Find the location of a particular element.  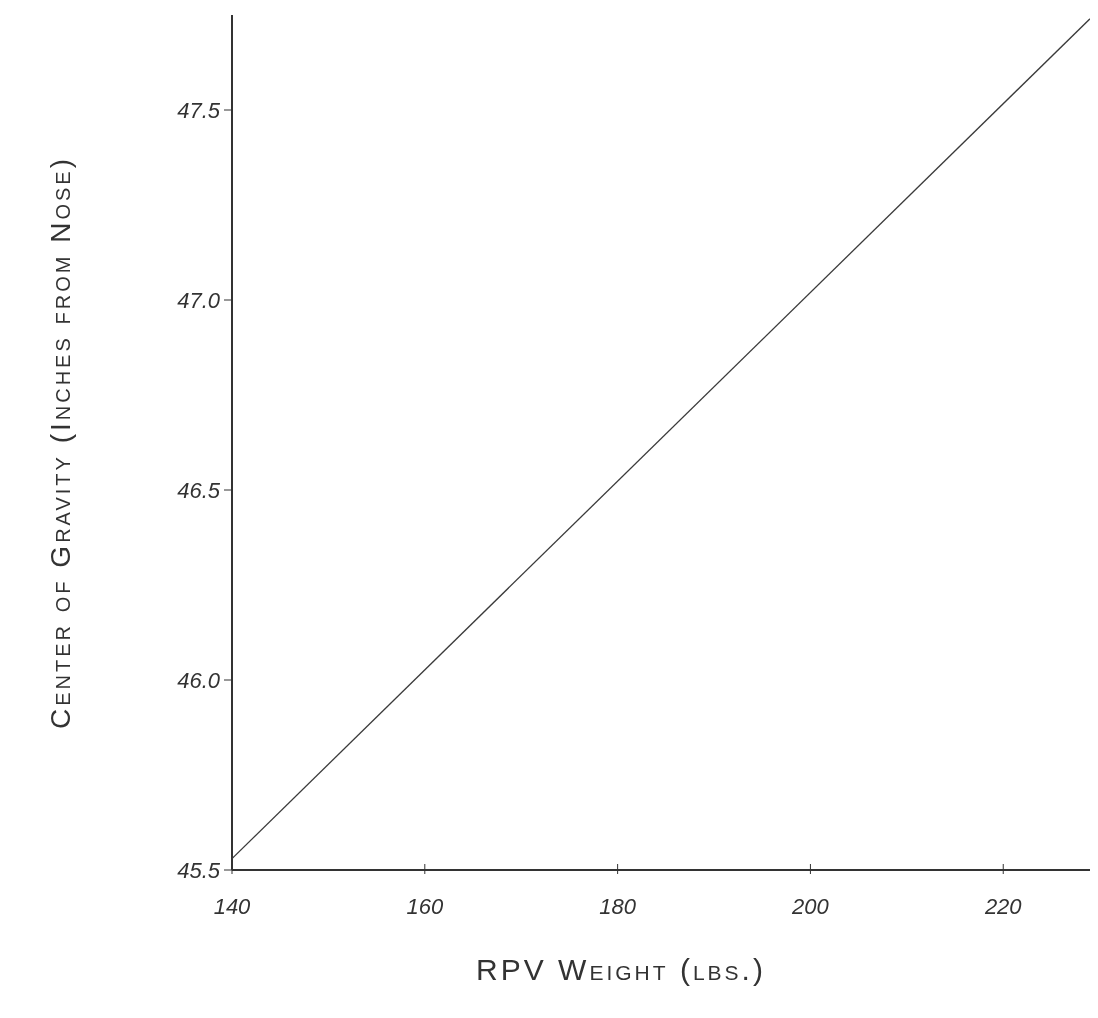

y-axis-title: Center of Gravity (Inches from Nose) is located at coordinates (60, 442).